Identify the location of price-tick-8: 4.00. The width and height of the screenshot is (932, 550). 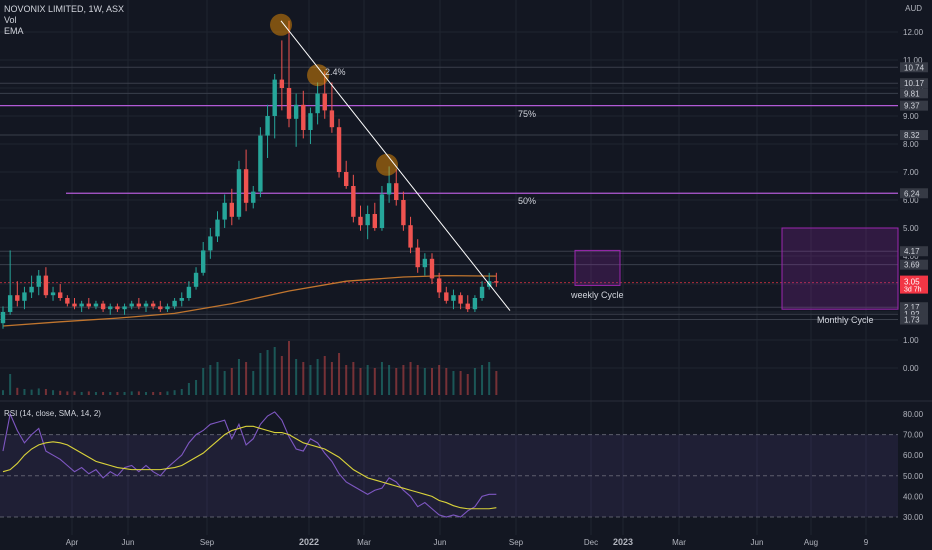
(911, 256).